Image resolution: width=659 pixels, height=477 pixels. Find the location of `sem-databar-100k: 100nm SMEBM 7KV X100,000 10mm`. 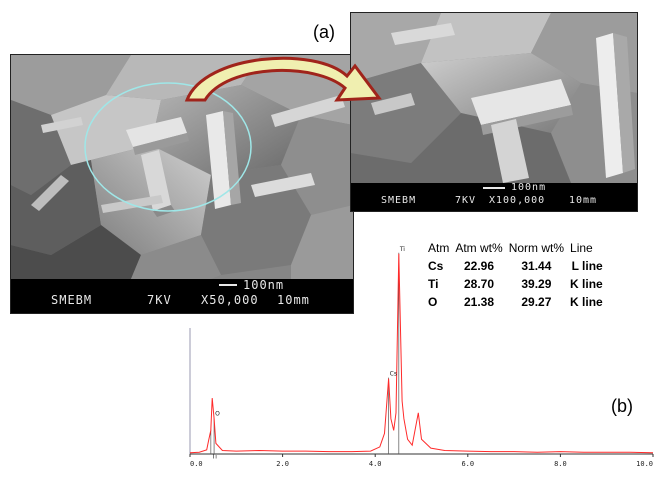

sem-databar-100k: 100nm SMEBM 7KV X100,000 10mm is located at coordinates (494, 196).